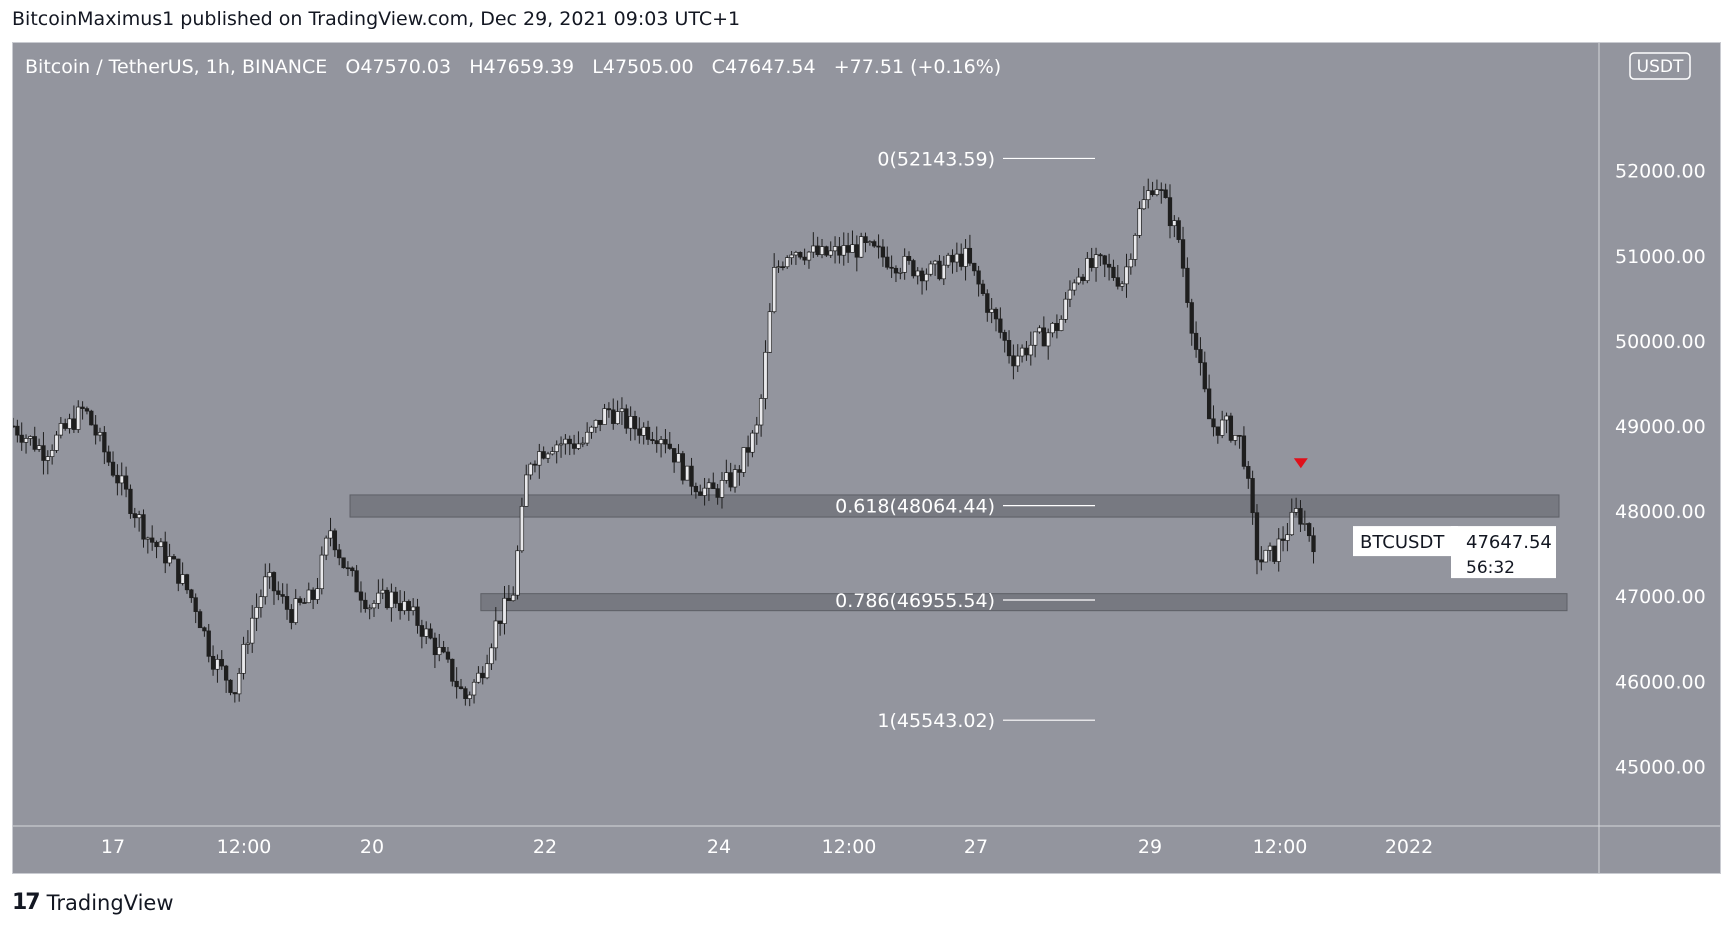 The height and width of the screenshot is (926, 1730). Describe the element at coordinates (1660, 682) in the screenshot. I see `price-axis-tick-label: 46000.00` at that location.